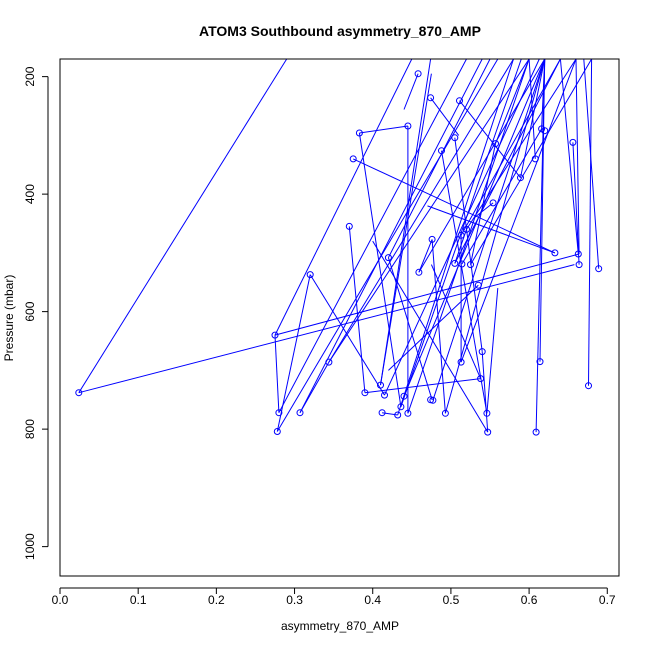 The image size is (650, 650). What do you see at coordinates (607, 600) in the screenshot?
I see `x-tick-label: 0.7` at bounding box center [607, 600].